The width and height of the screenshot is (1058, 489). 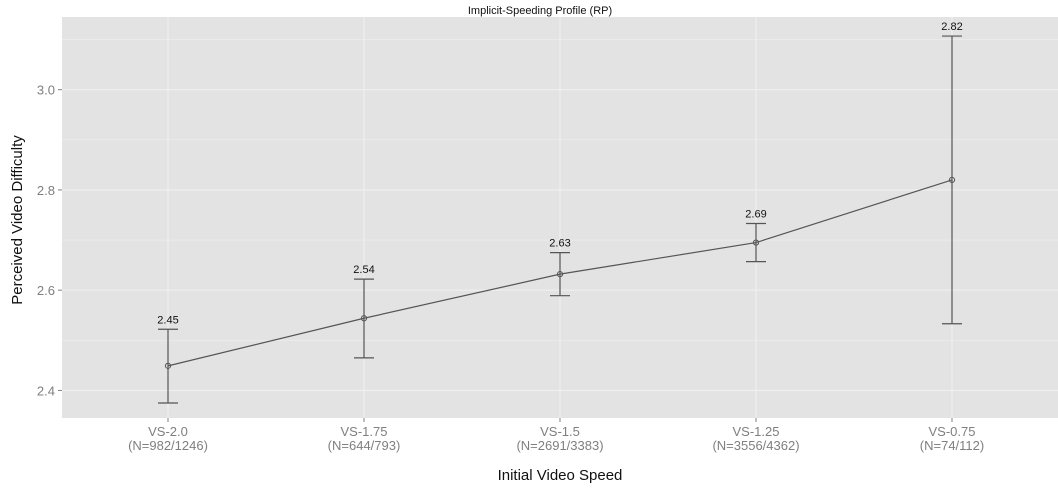 What do you see at coordinates (755, 215) in the screenshot?
I see `data-label: 2.69` at bounding box center [755, 215].